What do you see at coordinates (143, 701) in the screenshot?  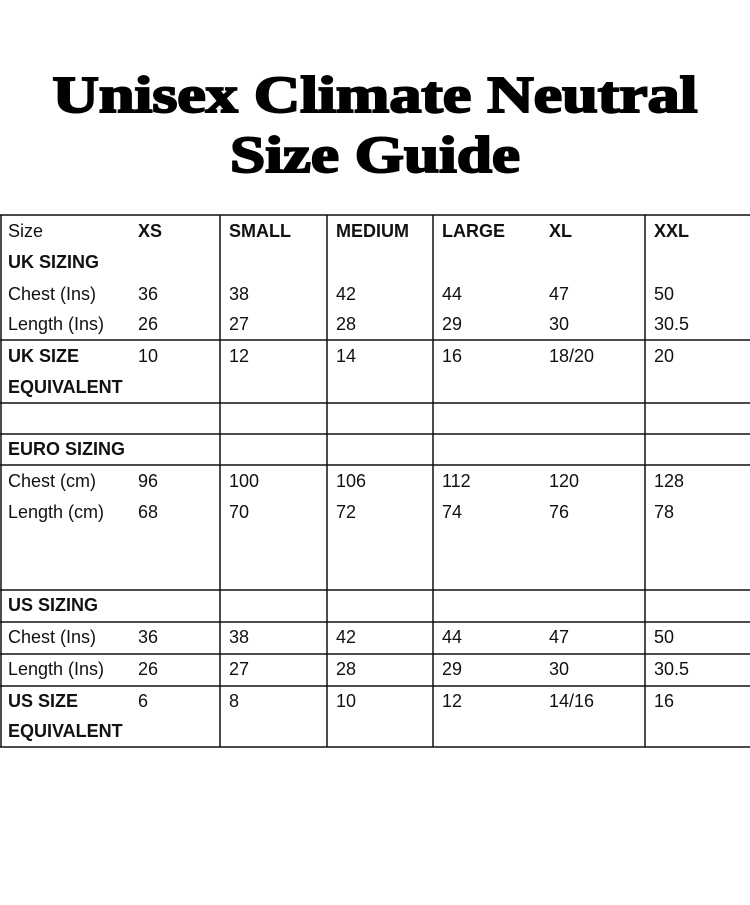 I see `cell-value: 6` at bounding box center [143, 701].